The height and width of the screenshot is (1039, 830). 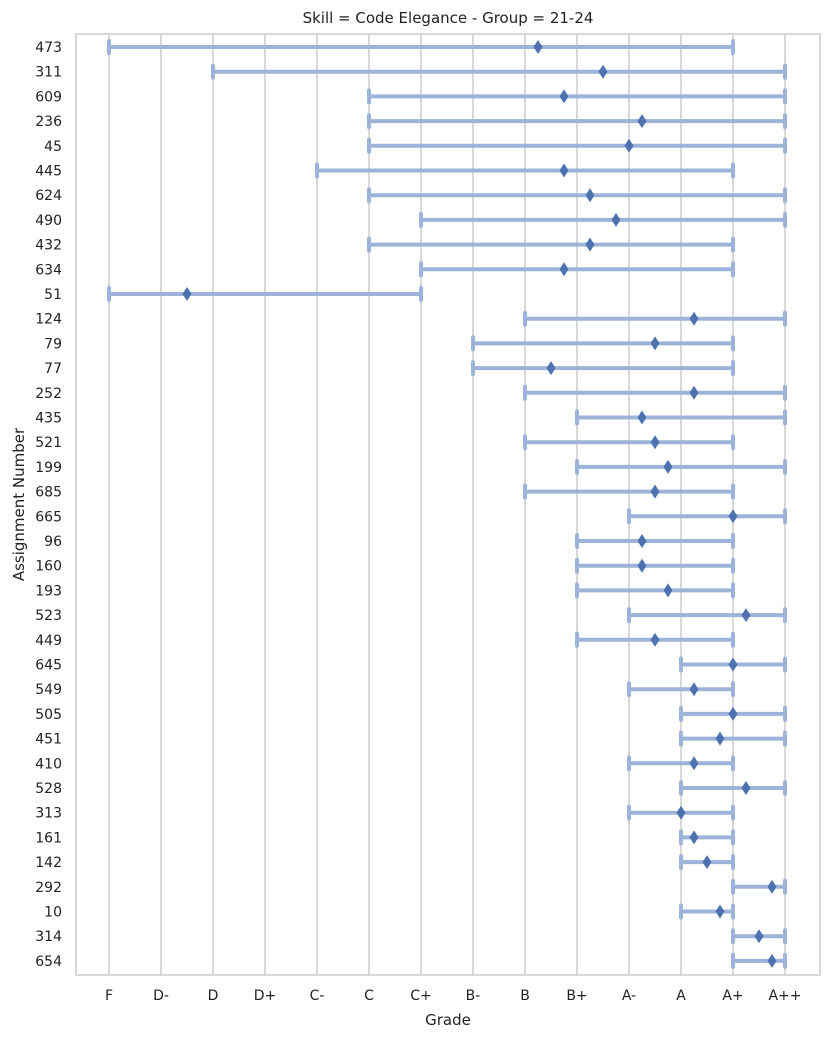 I want to click on x-tick-label: B-, so click(x=473, y=996).